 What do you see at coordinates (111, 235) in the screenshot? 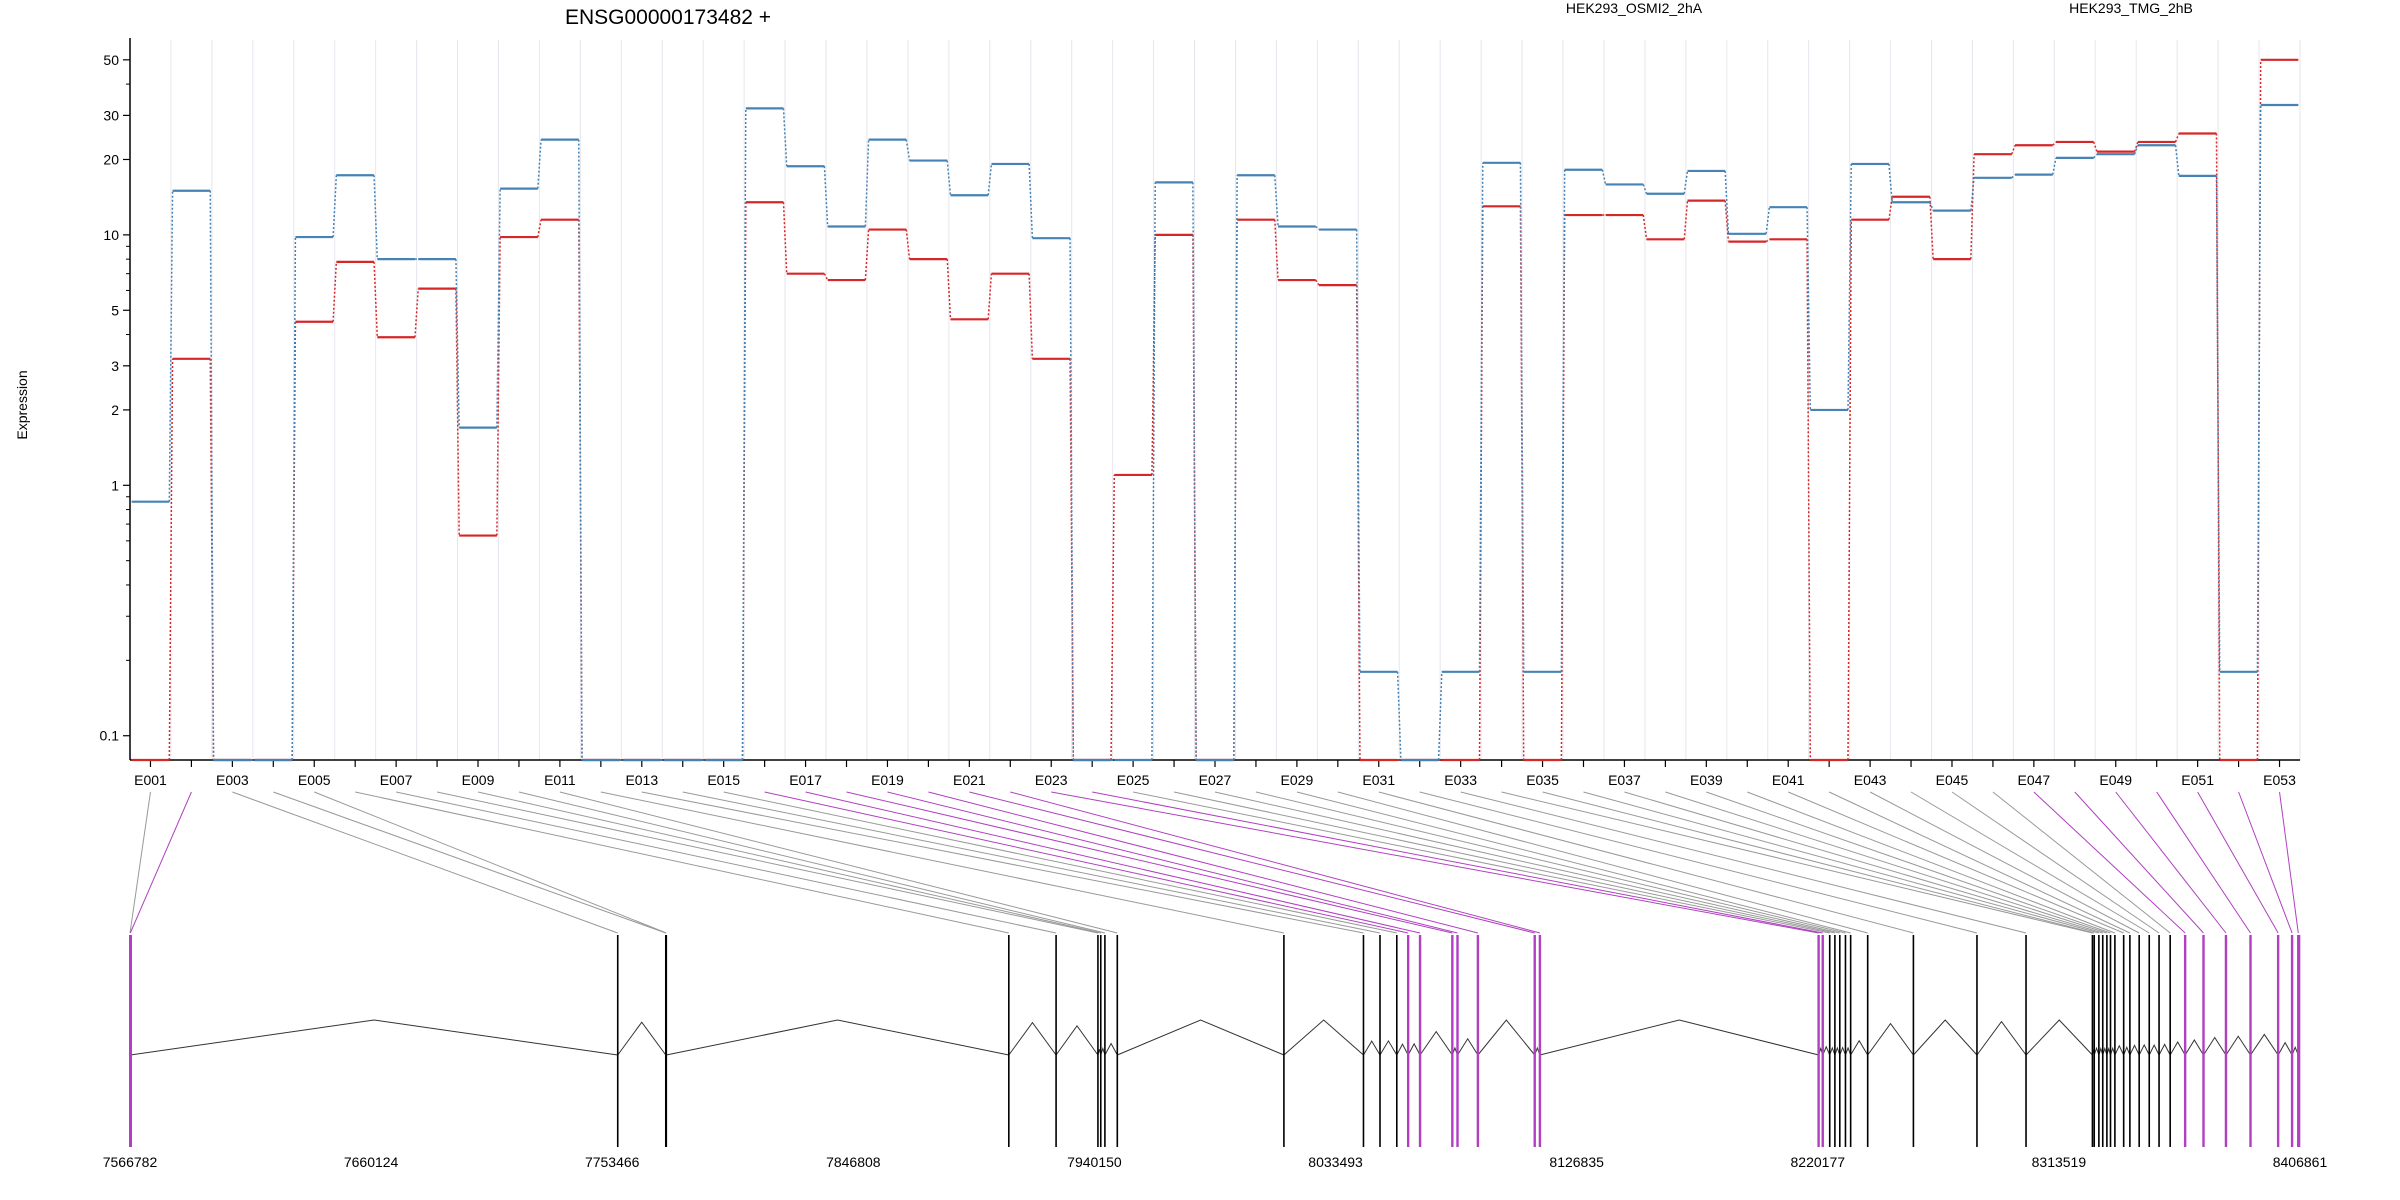
I see `y-tick-label: 10` at bounding box center [111, 235].